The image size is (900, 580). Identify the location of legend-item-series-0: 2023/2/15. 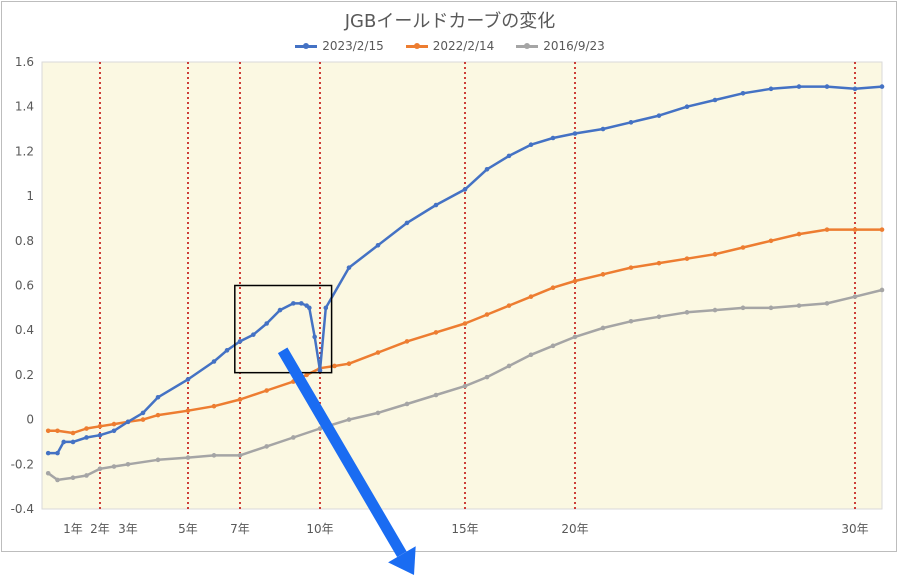
(339, 46).